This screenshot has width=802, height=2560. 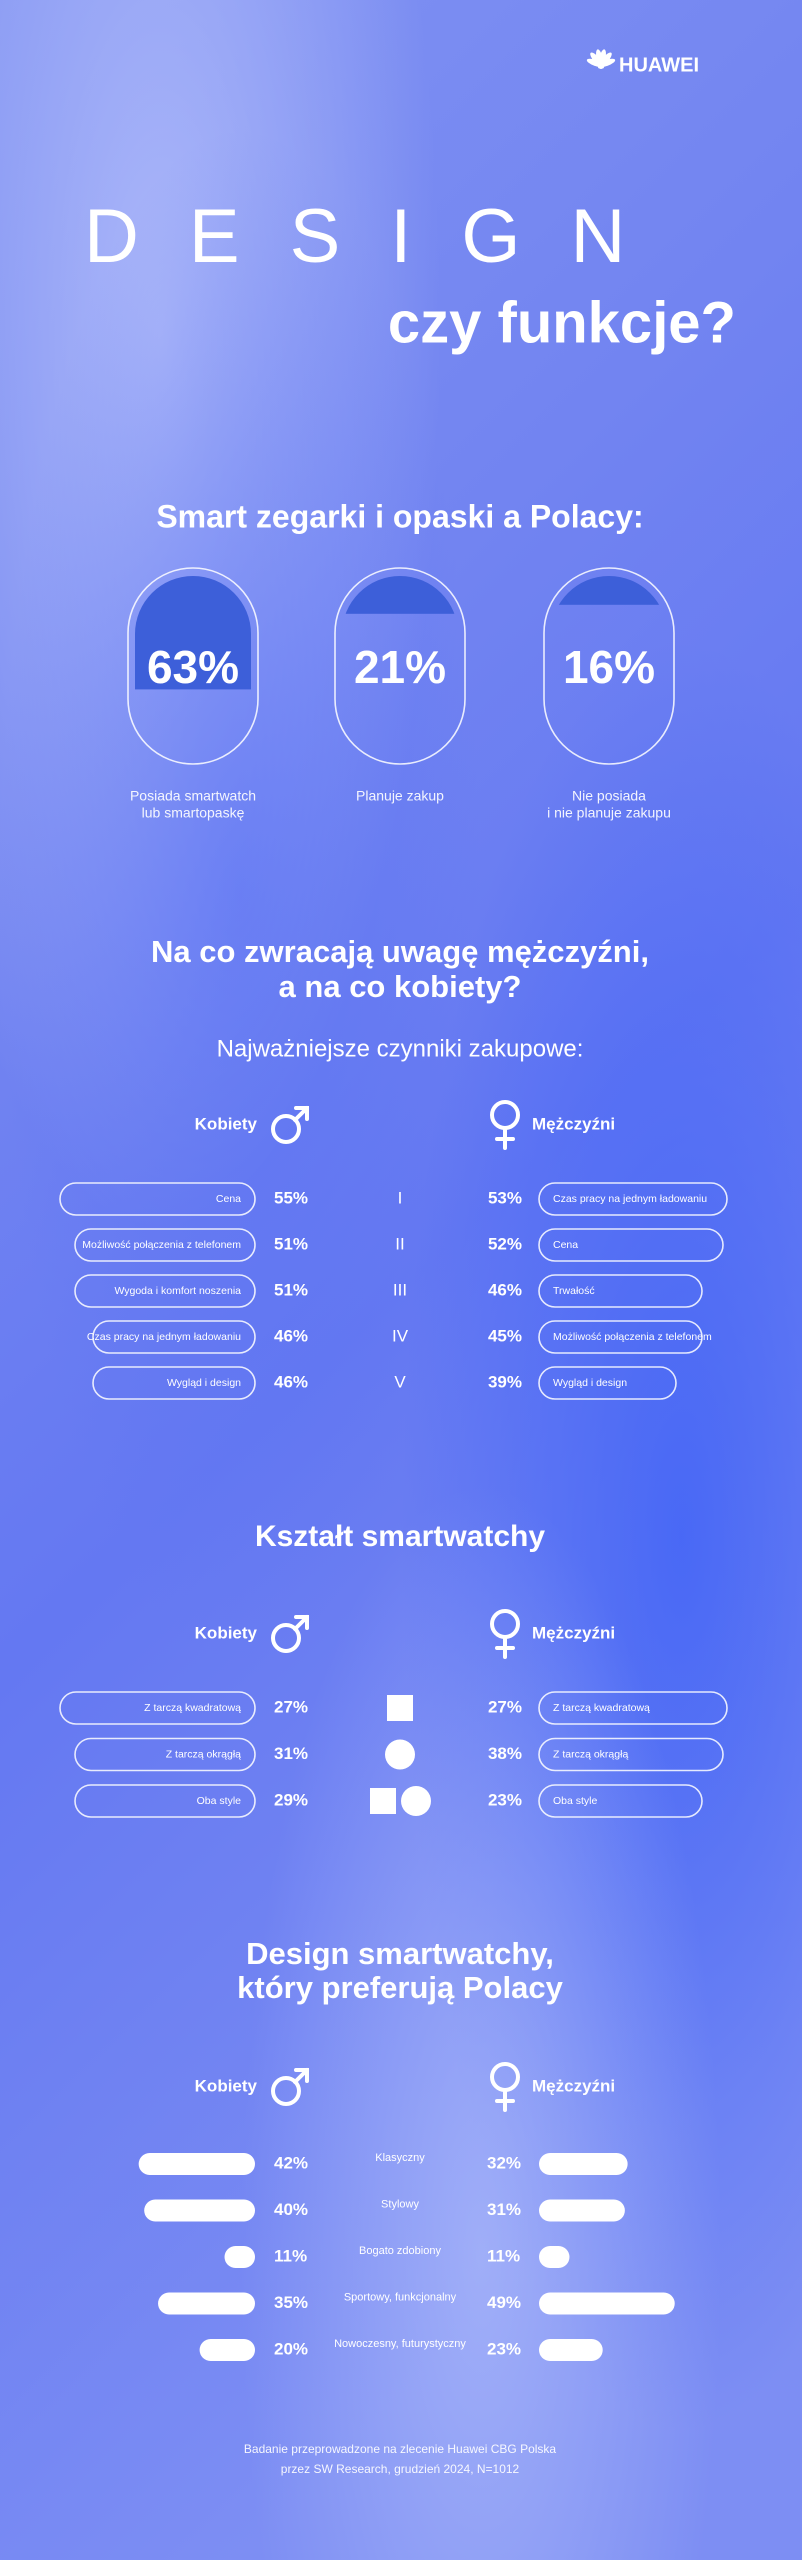 I want to click on capsule-caption: Nie posiada, so click(x=609, y=796).